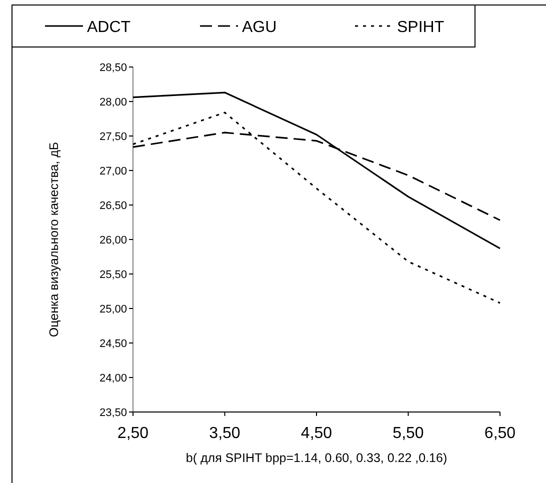  Describe the element at coordinates (113, 68) in the screenshot. I see `y-tick-label: 28,50` at that location.